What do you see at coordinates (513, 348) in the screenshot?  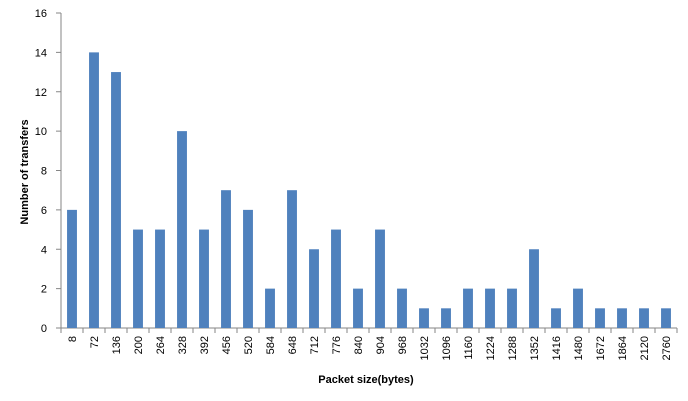 I see `x-tick-label: 1288` at bounding box center [513, 348].